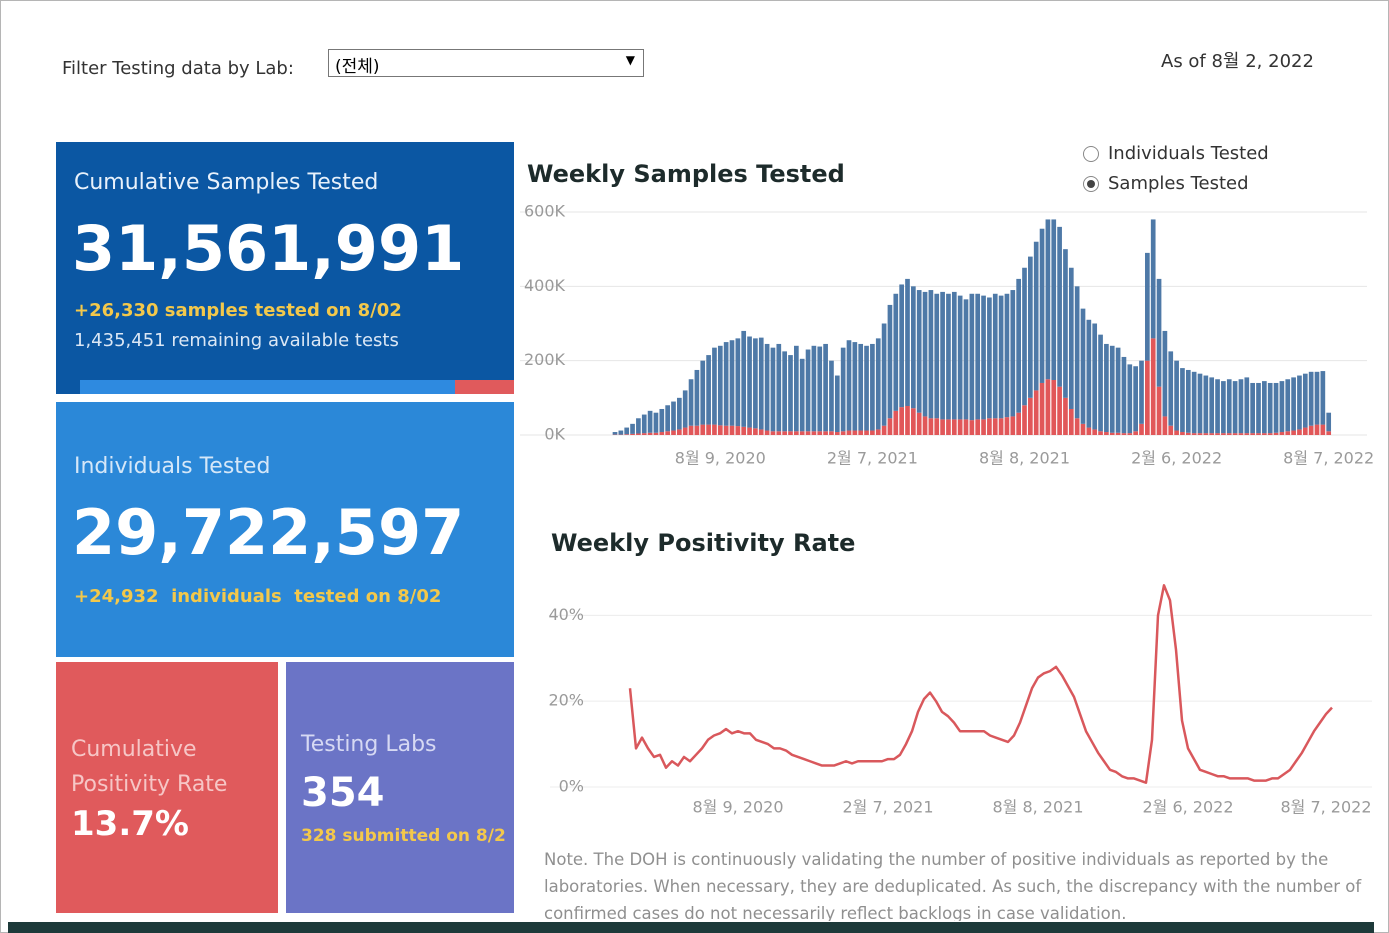 This screenshot has height=933, width=1389. I want to click on x-tick-label: 2월 7, 2021, so click(872, 458).